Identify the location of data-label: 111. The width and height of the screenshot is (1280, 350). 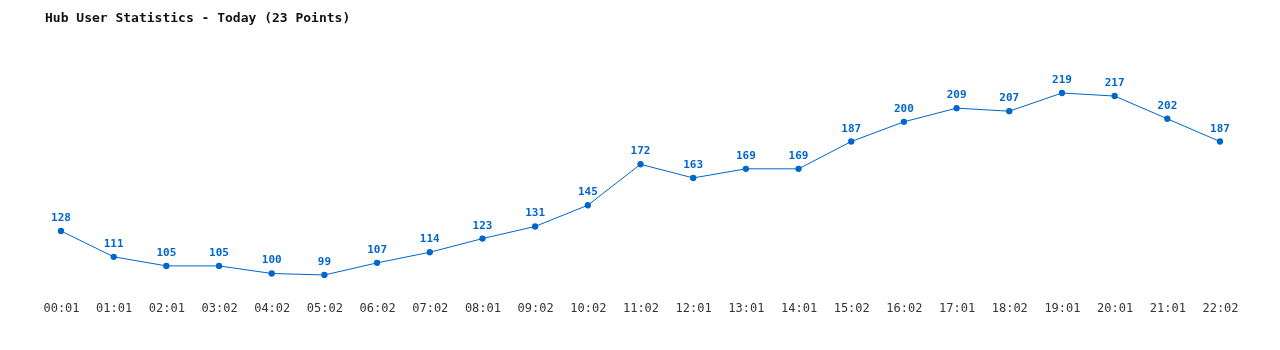
(113, 243).